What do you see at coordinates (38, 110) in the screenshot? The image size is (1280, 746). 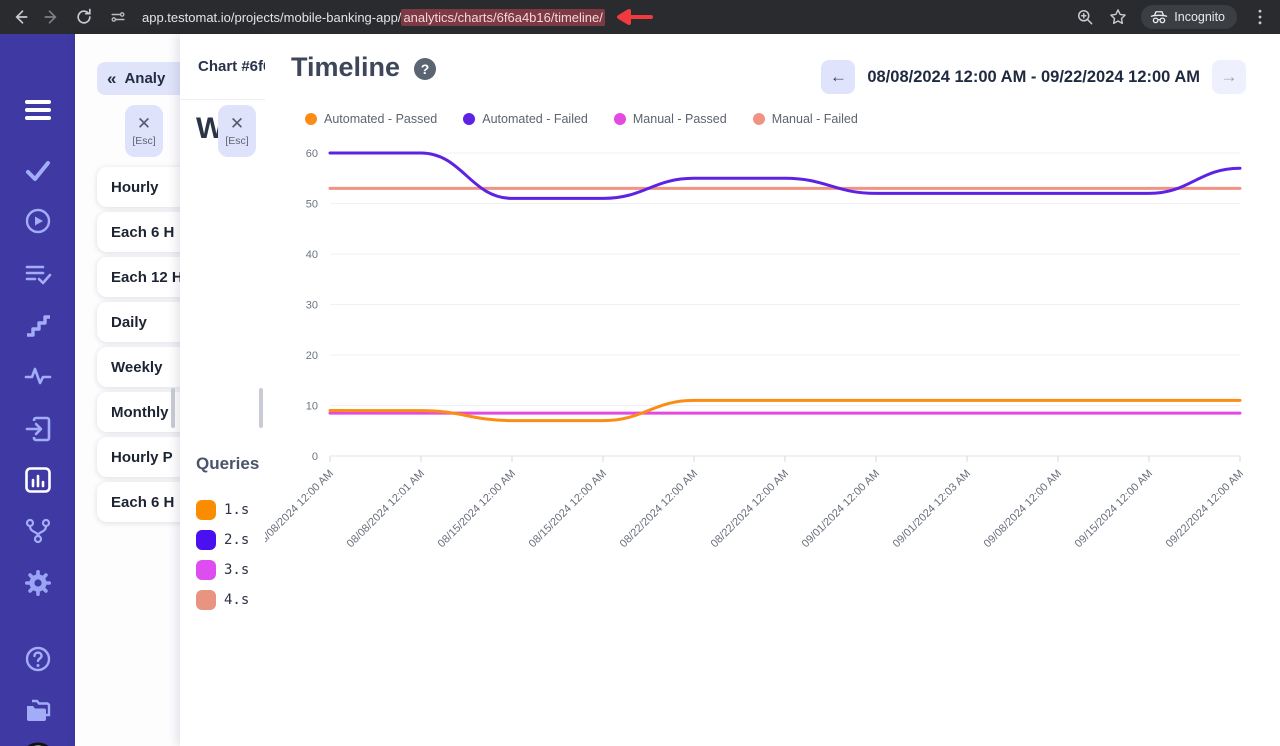 I see `menu-icon` at bounding box center [38, 110].